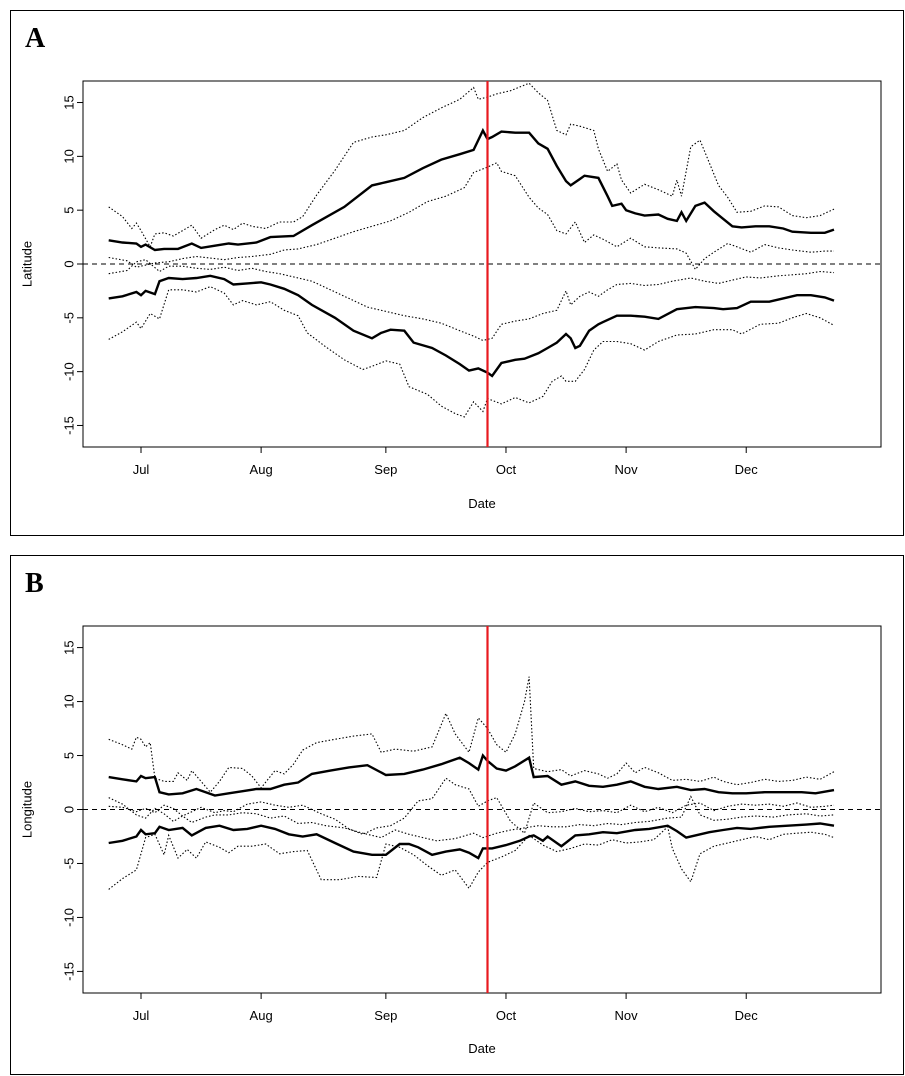 This screenshot has height=1076, width=905. What do you see at coordinates (27, 809) in the screenshot?
I see `y-axis-label: Longitude` at bounding box center [27, 809].